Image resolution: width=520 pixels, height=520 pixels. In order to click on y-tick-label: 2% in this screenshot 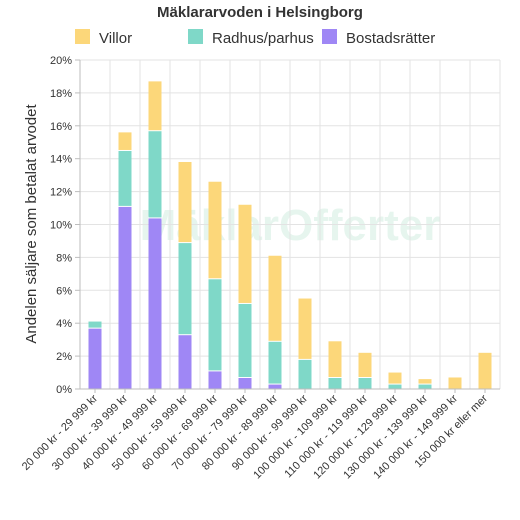, I will do `click(64, 357)`.